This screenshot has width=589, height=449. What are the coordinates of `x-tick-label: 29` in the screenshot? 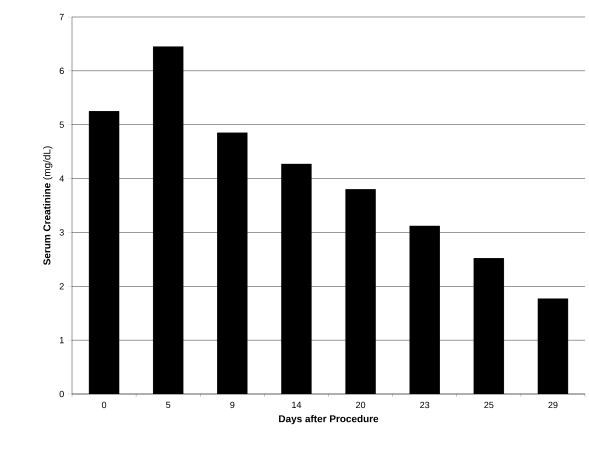 It's located at (553, 405).